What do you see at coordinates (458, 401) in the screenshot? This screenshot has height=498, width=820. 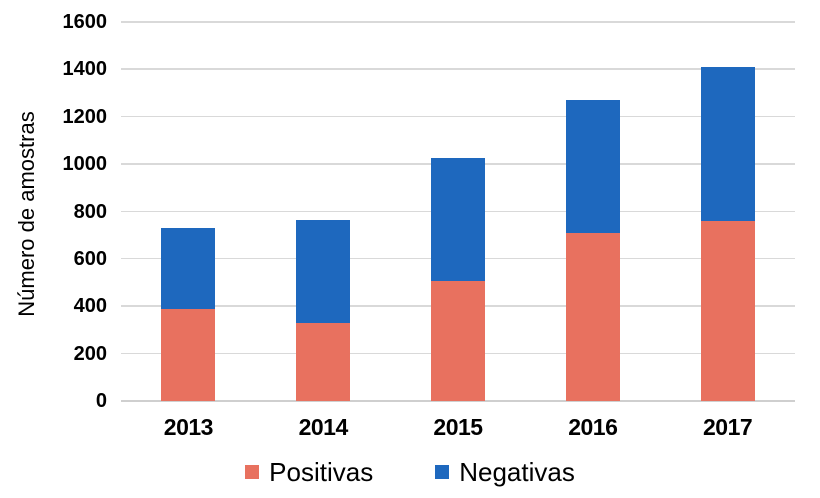 I see `x-axis-line` at bounding box center [458, 401].